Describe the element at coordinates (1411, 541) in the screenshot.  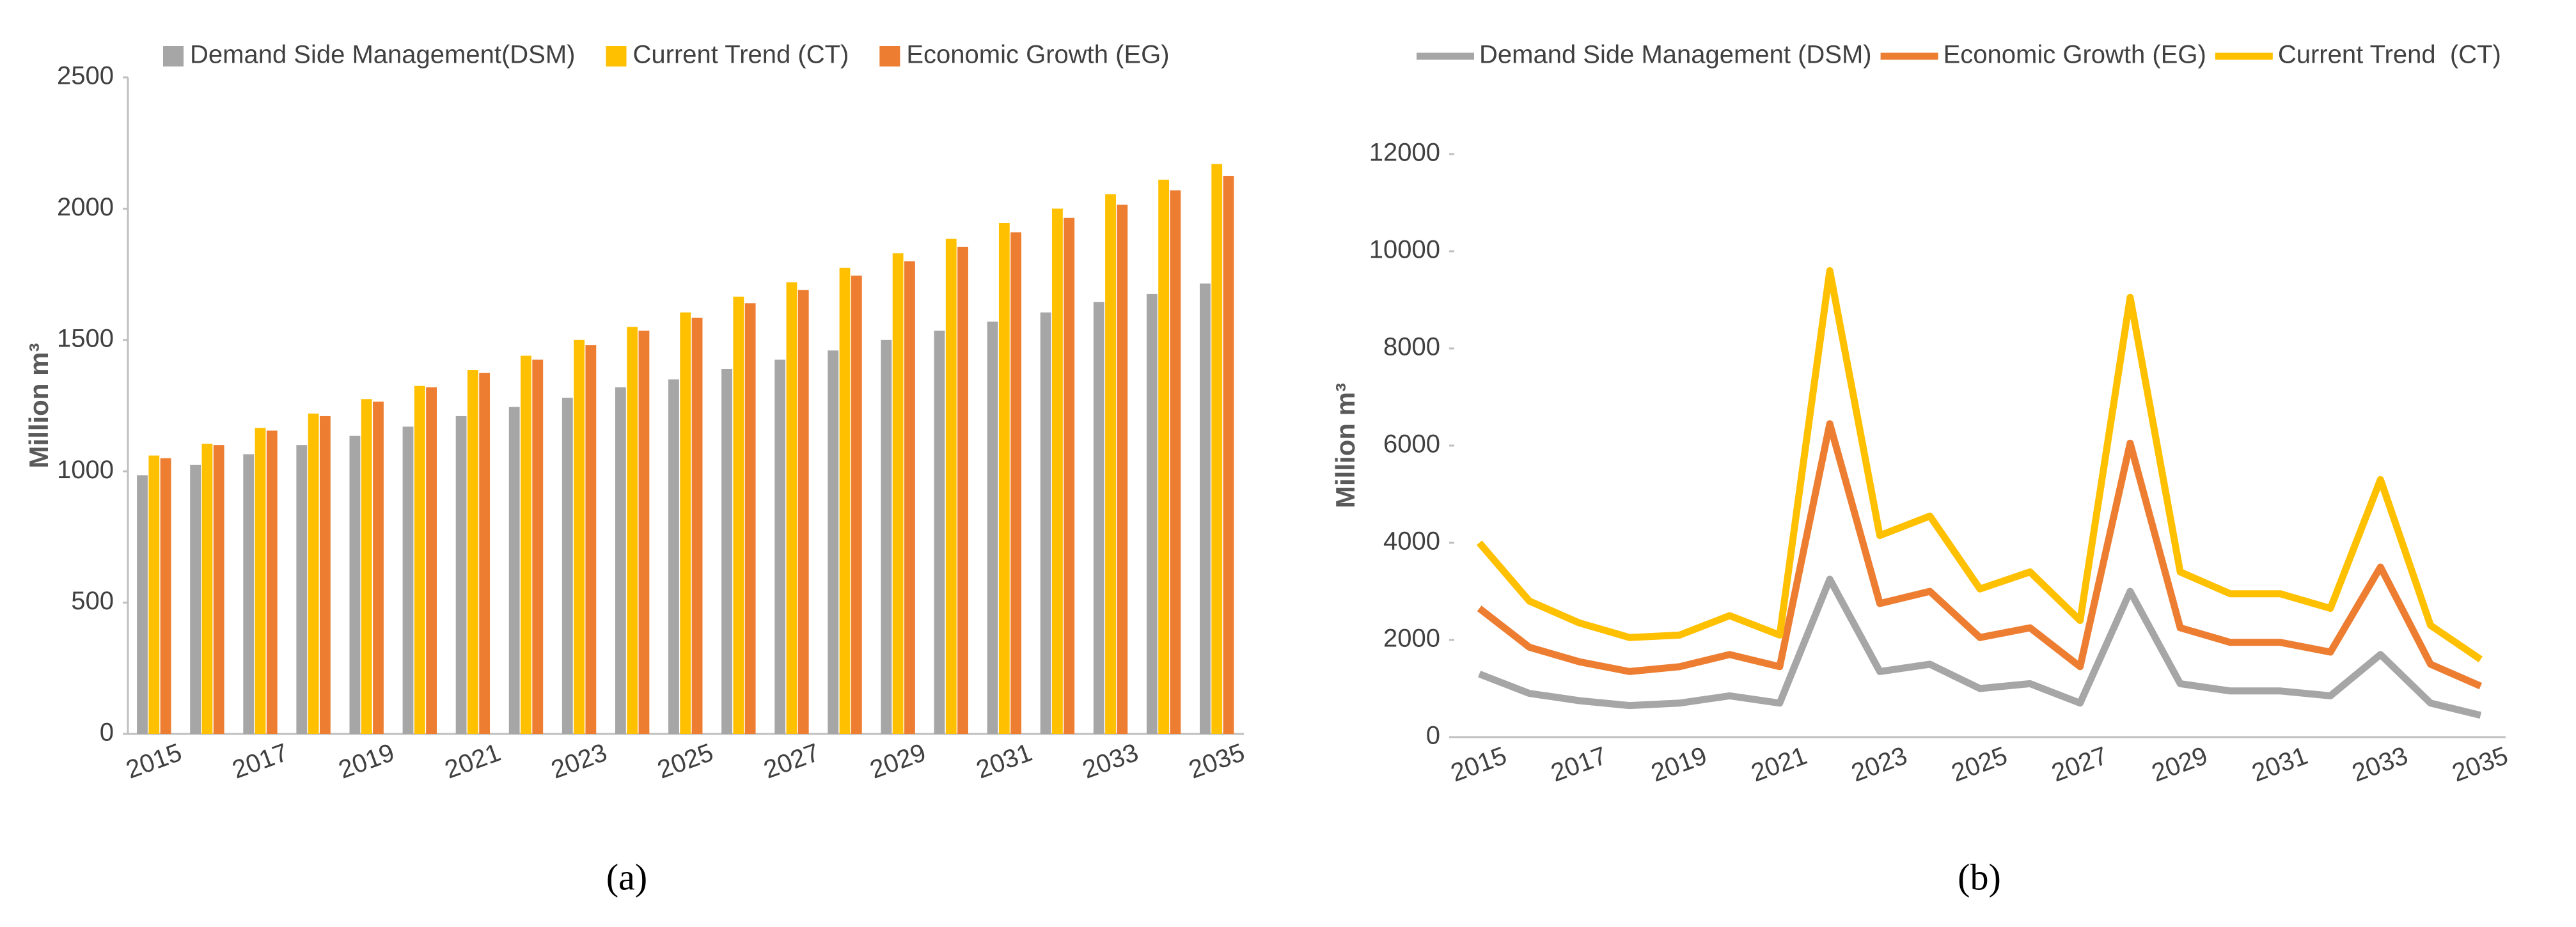
I see `y-tick-label: 4000` at that location.